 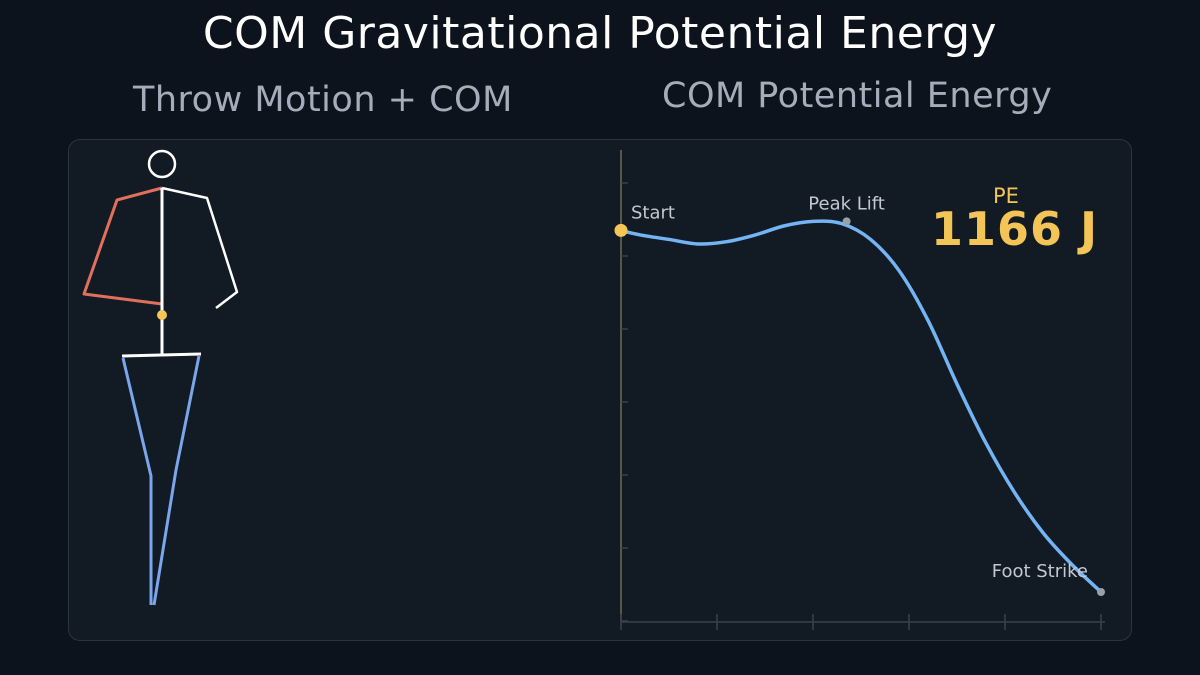 I want to click on head-icon, so click(x=162, y=164).